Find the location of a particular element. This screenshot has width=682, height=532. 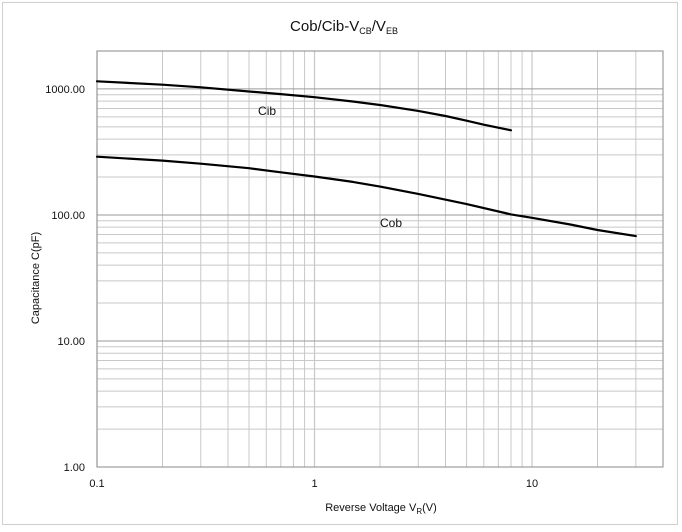

annotation-cib: Cib is located at coordinates (267, 111).